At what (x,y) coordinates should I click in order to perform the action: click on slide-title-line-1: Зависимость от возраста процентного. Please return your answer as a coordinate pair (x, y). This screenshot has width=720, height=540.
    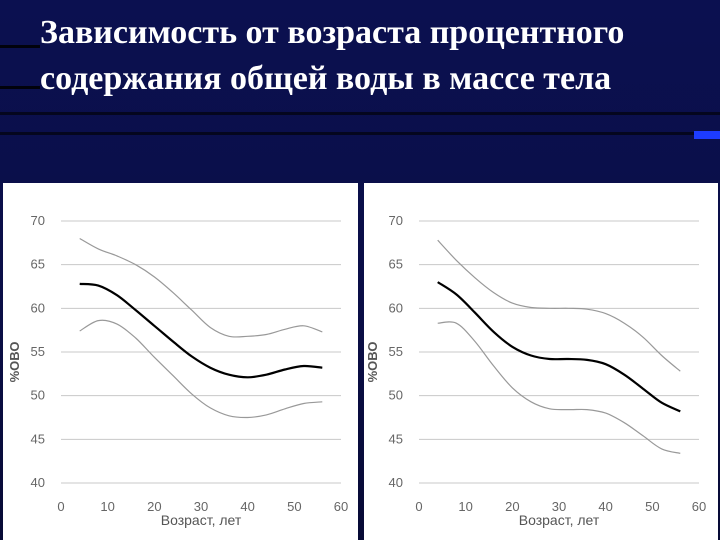
    Looking at the image, I should click on (332, 32).